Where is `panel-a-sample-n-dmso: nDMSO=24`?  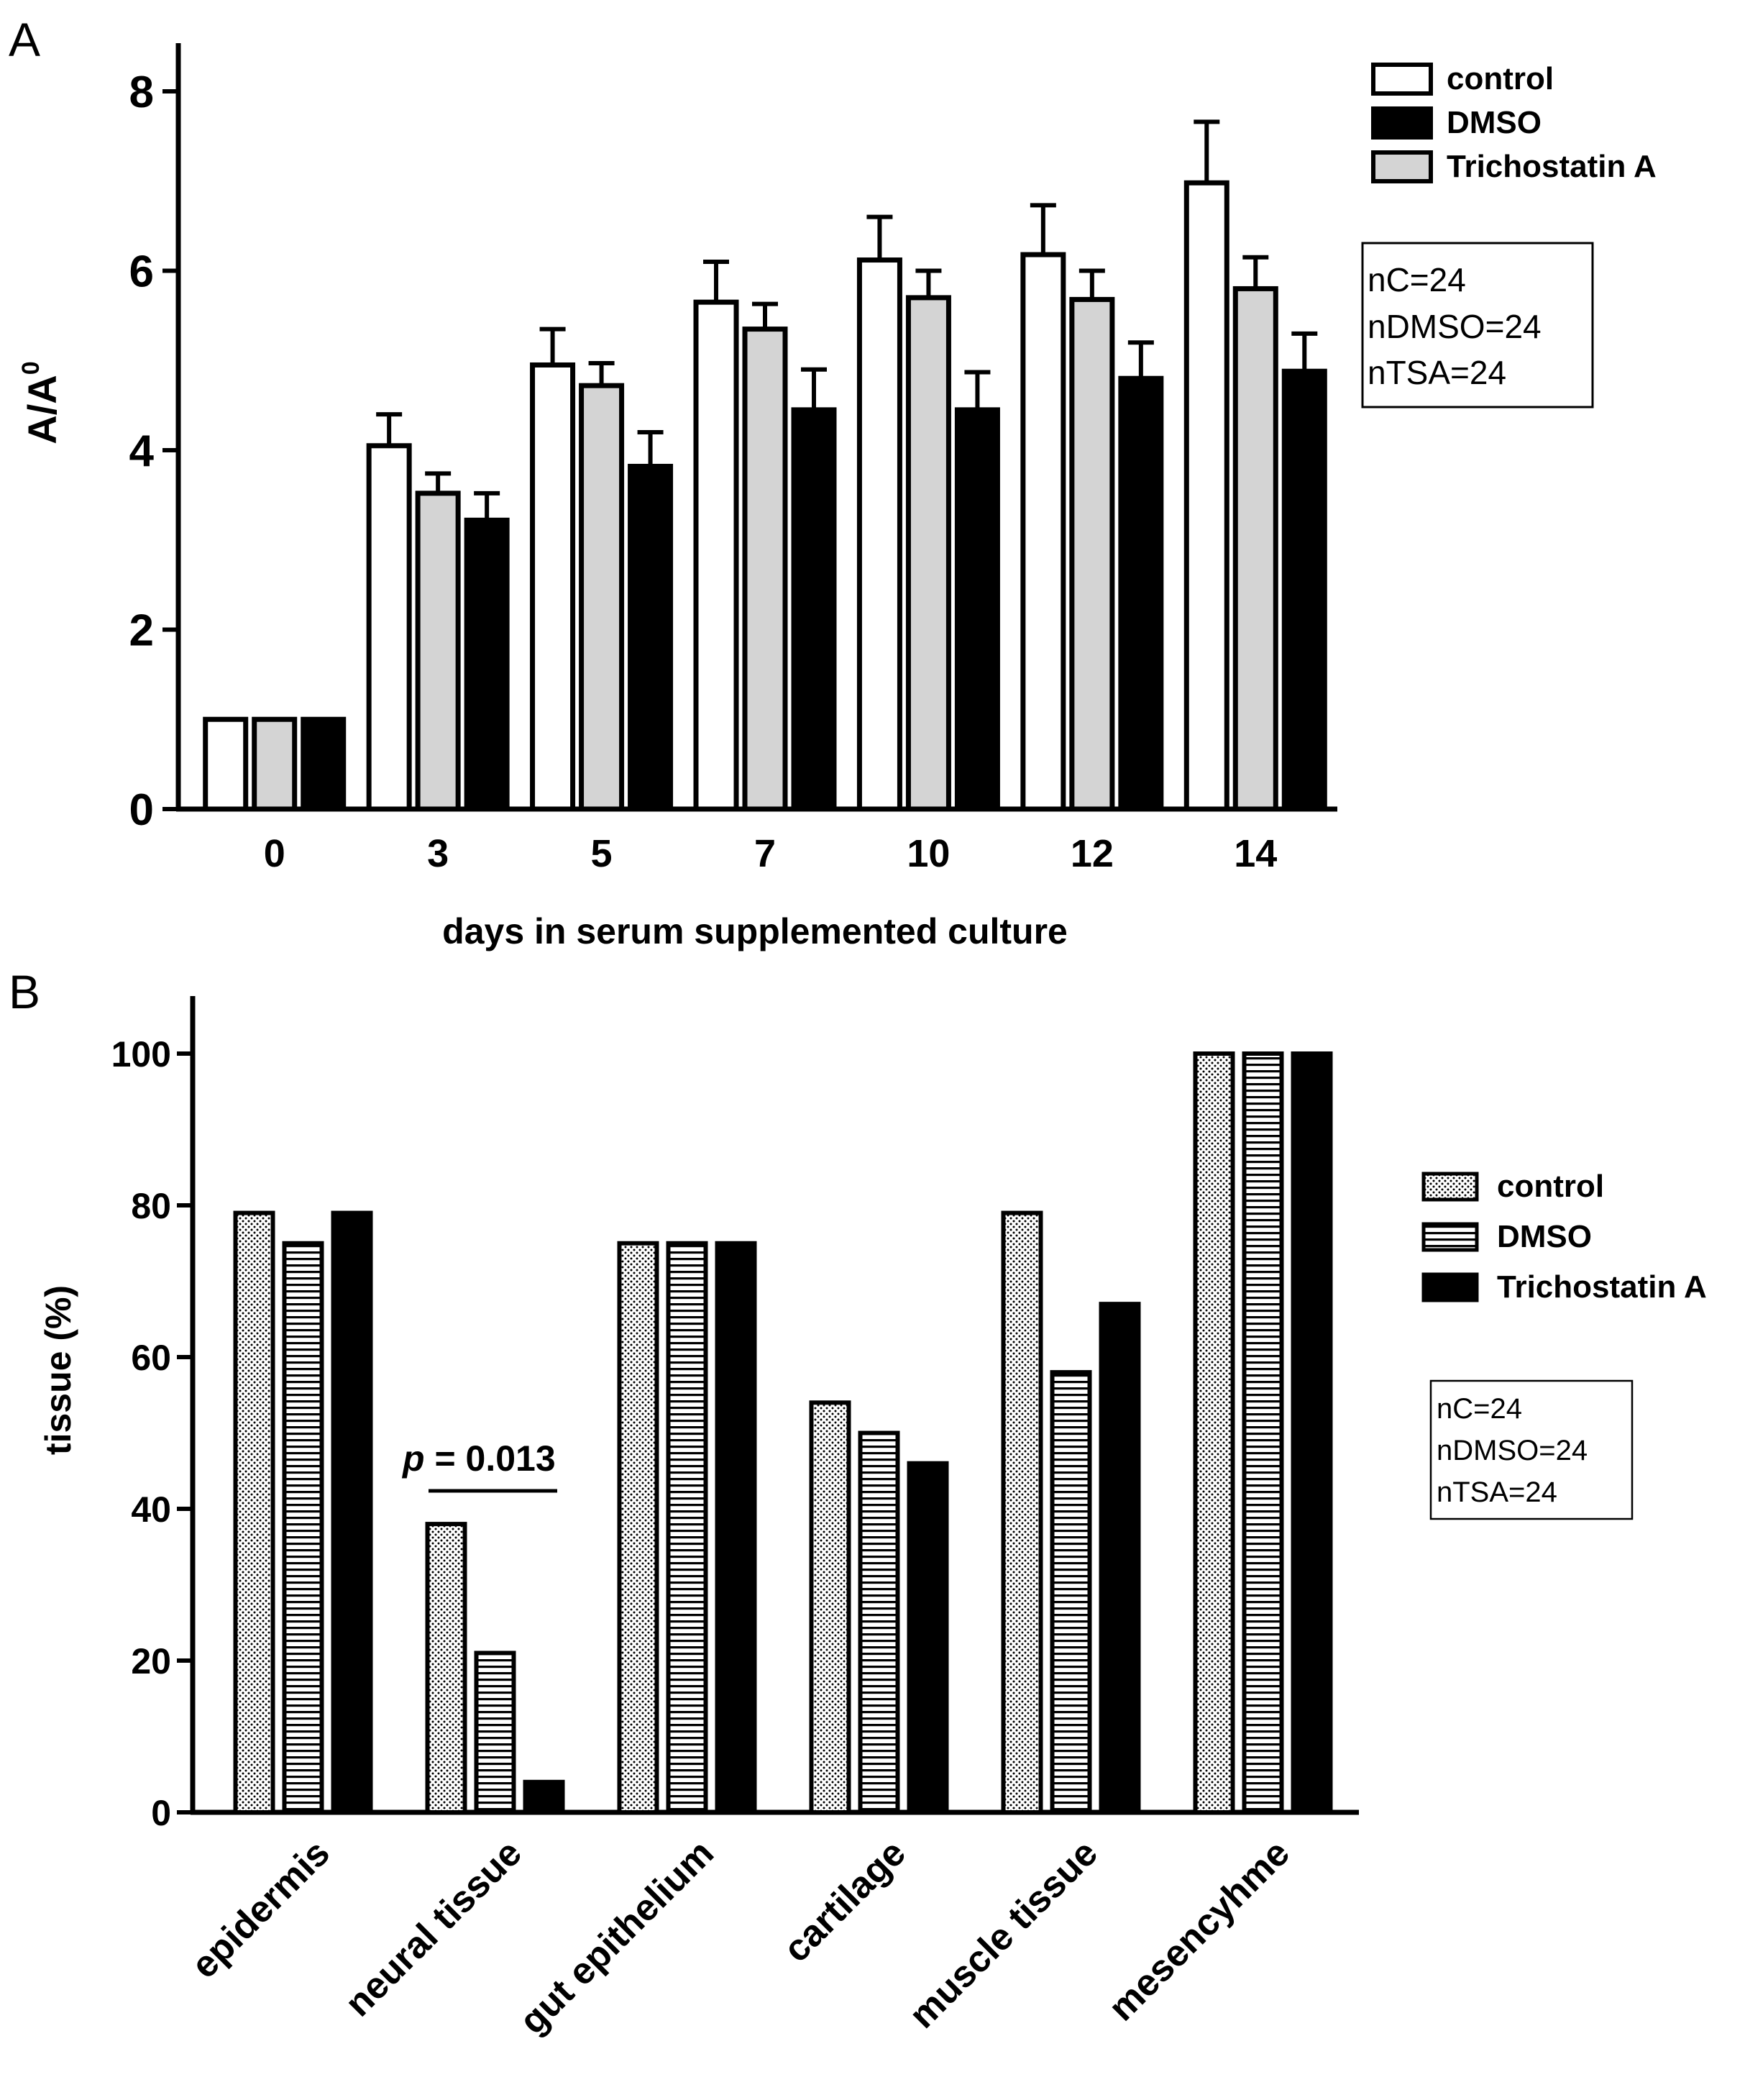 panel-a-sample-n-dmso: nDMSO=24 is located at coordinates (1455, 326).